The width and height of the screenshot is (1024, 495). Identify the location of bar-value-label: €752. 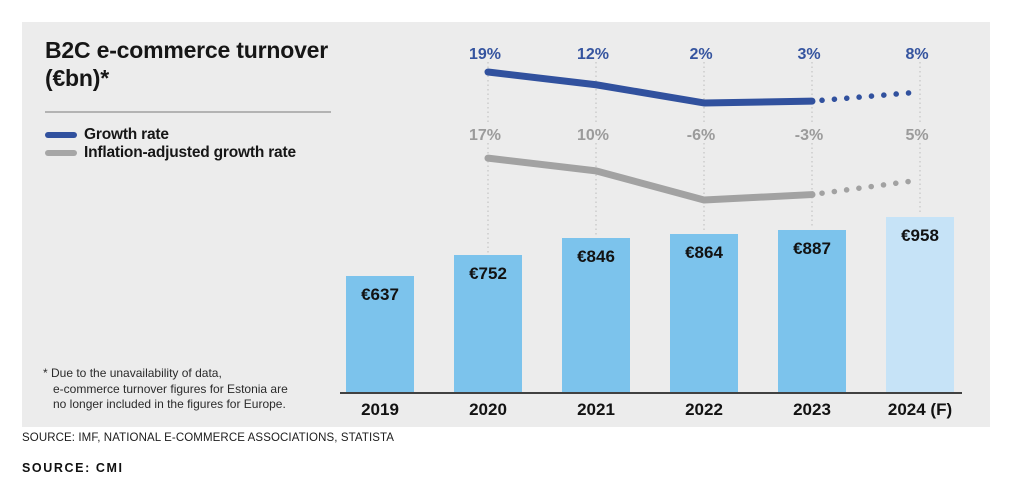
(488, 273).